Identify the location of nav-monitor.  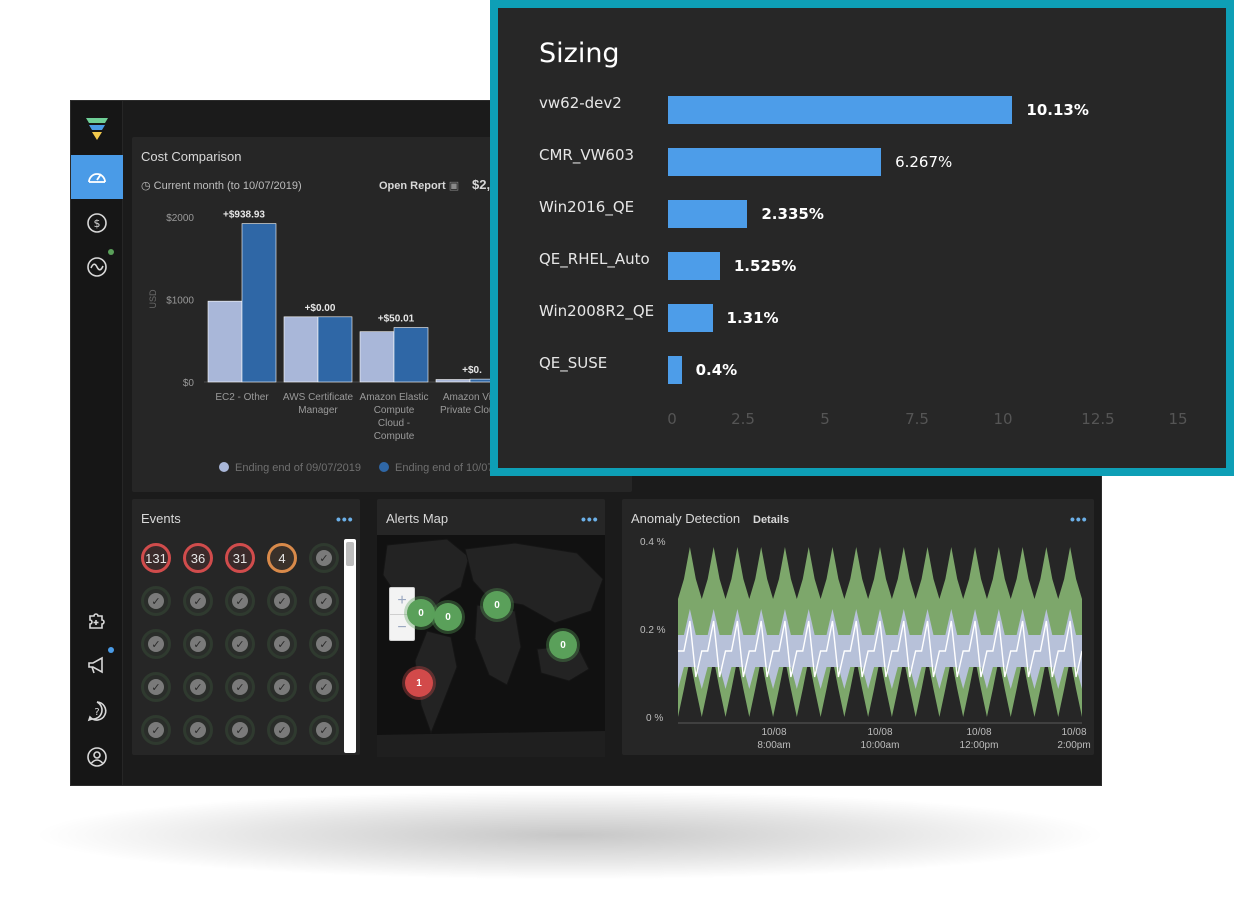
(97, 267).